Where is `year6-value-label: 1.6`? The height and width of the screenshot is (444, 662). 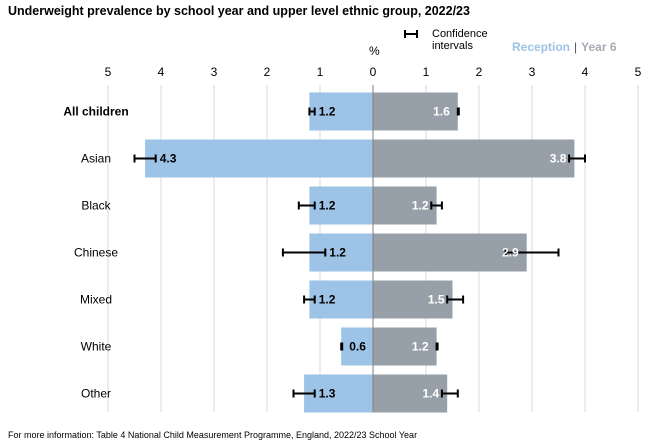
year6-value-label: 1.6 is located at coordinates (441, 112).